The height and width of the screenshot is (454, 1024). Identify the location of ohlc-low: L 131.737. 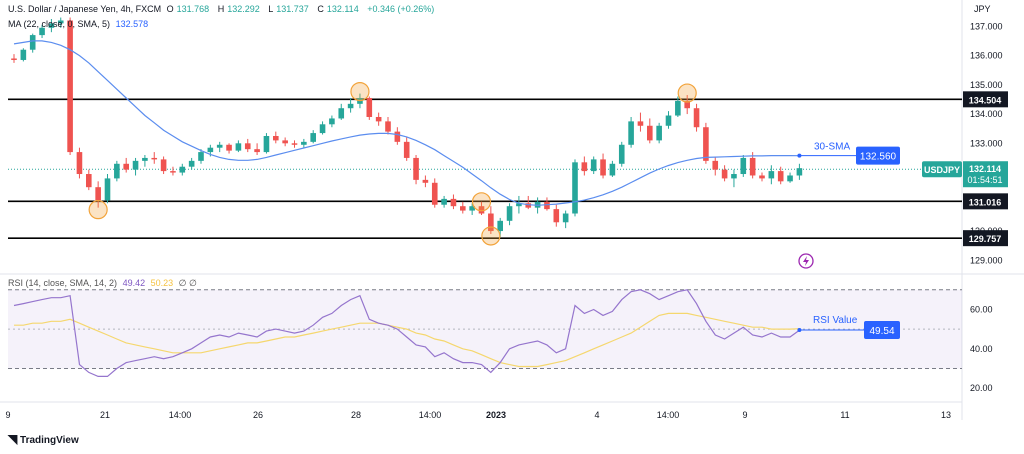
(288, 9).